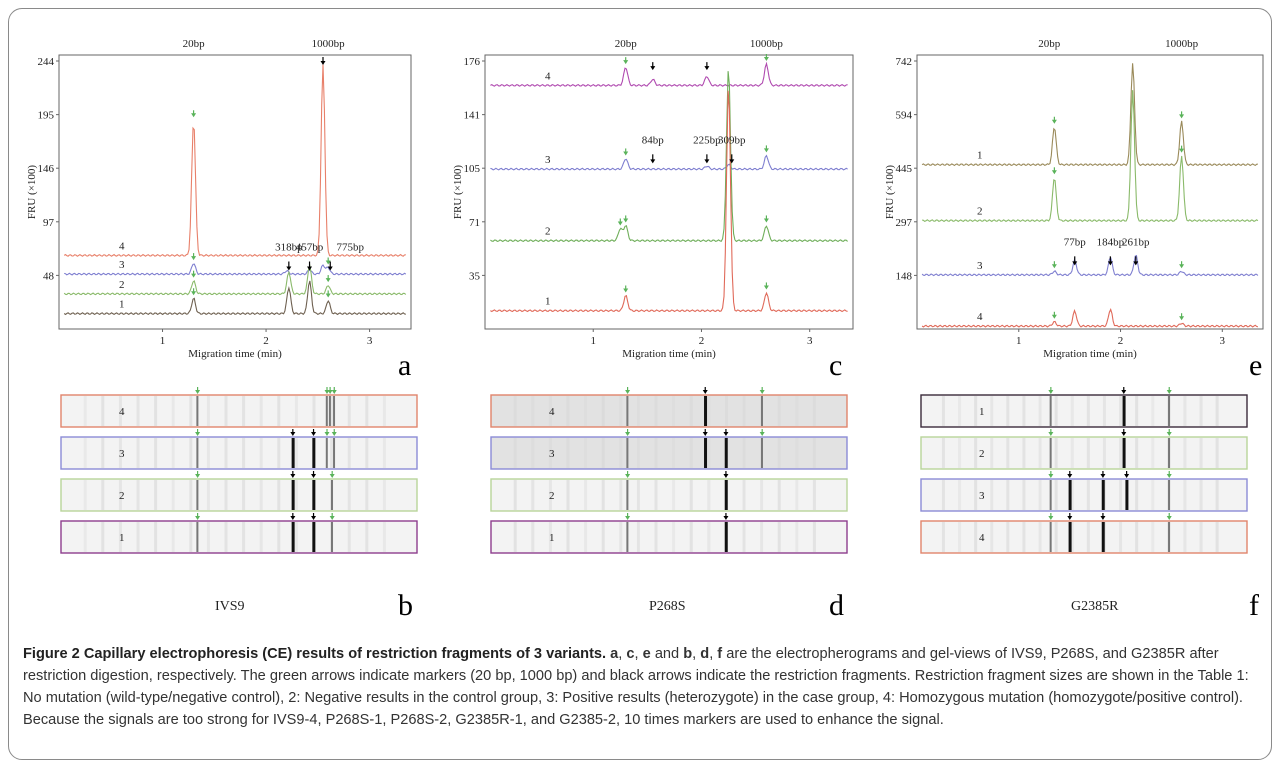 This screenshot has width=1282, height=770. What do you see at coordinates (239, 453) in the screenshot?
I see `gel-b-lane-box` at bounding box center [239, 453].